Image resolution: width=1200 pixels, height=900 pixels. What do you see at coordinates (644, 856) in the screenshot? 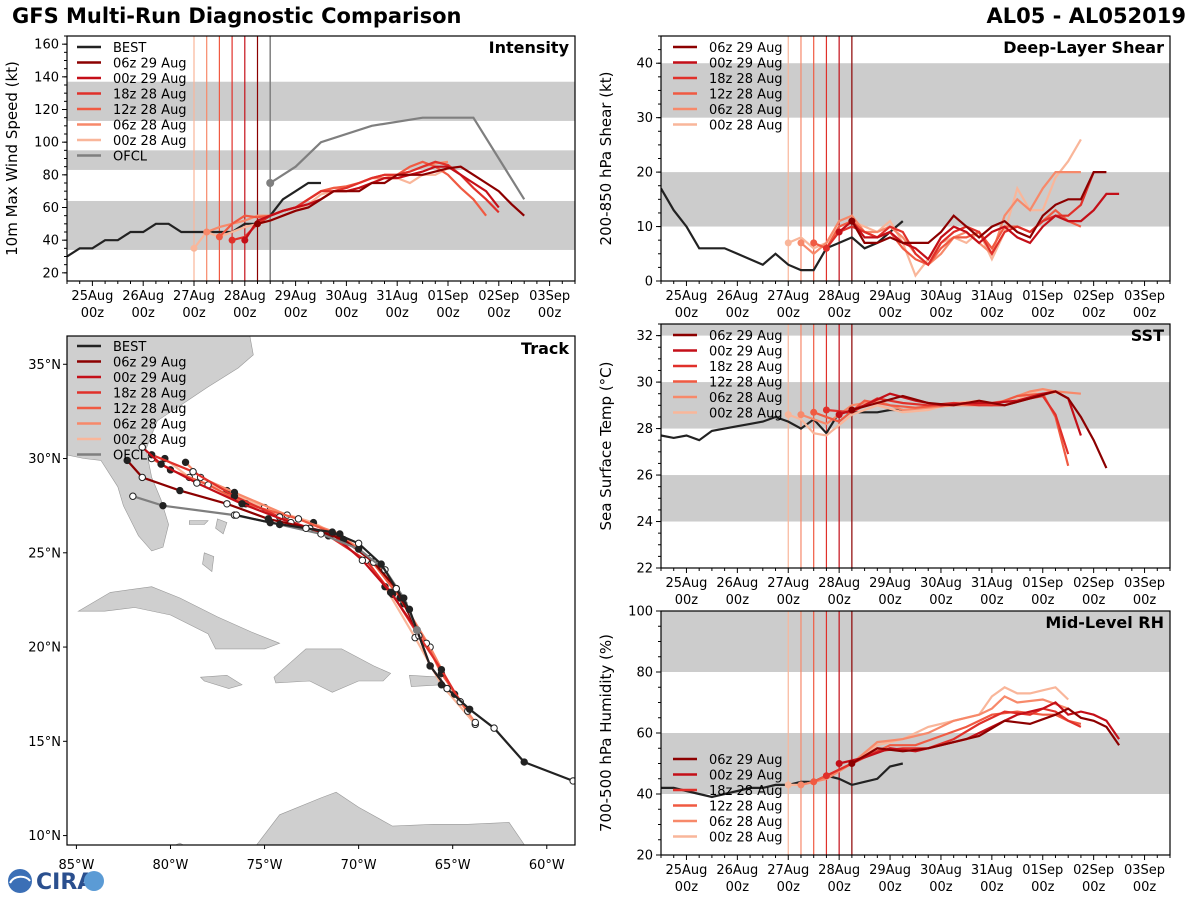
I see `rh-y-tick-label: 20` at bounding box center [644, 856].